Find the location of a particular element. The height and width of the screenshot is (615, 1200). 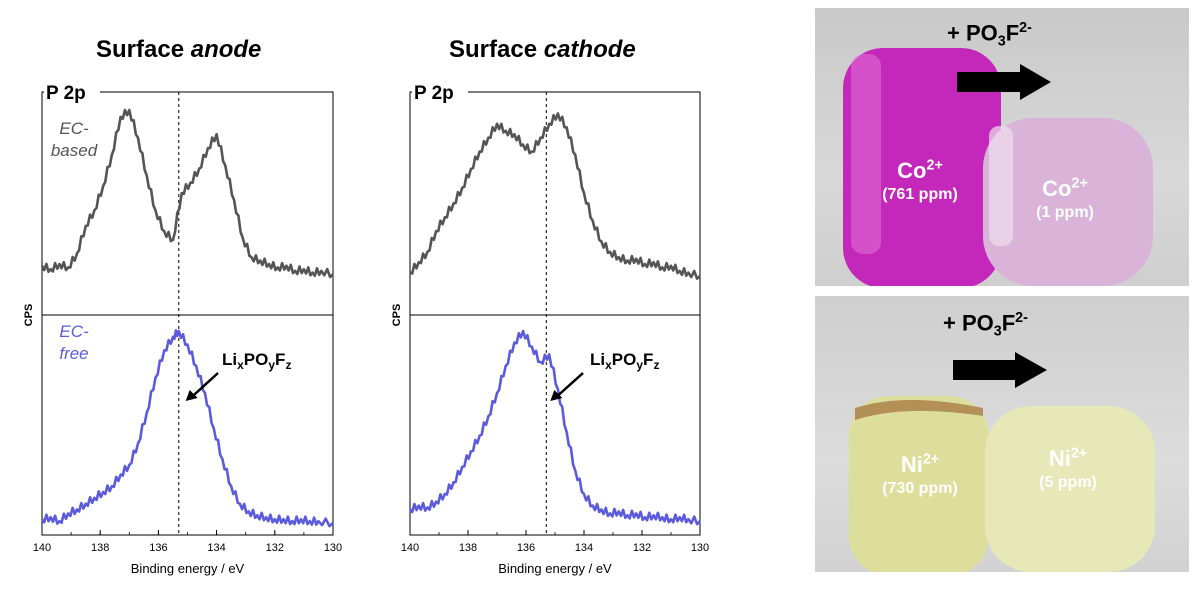

ni-left-label: Ni2+ (730 ppm) is located at coordinates (920, 475).